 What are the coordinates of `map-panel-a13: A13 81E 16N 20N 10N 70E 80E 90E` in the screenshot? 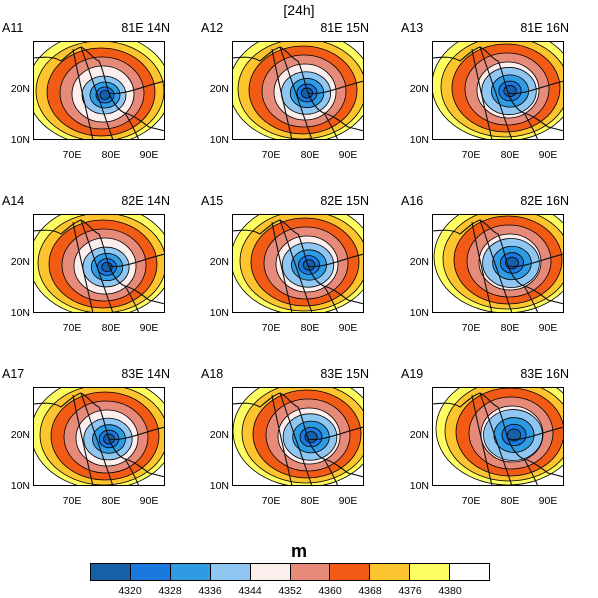 It's located at (484, 106).